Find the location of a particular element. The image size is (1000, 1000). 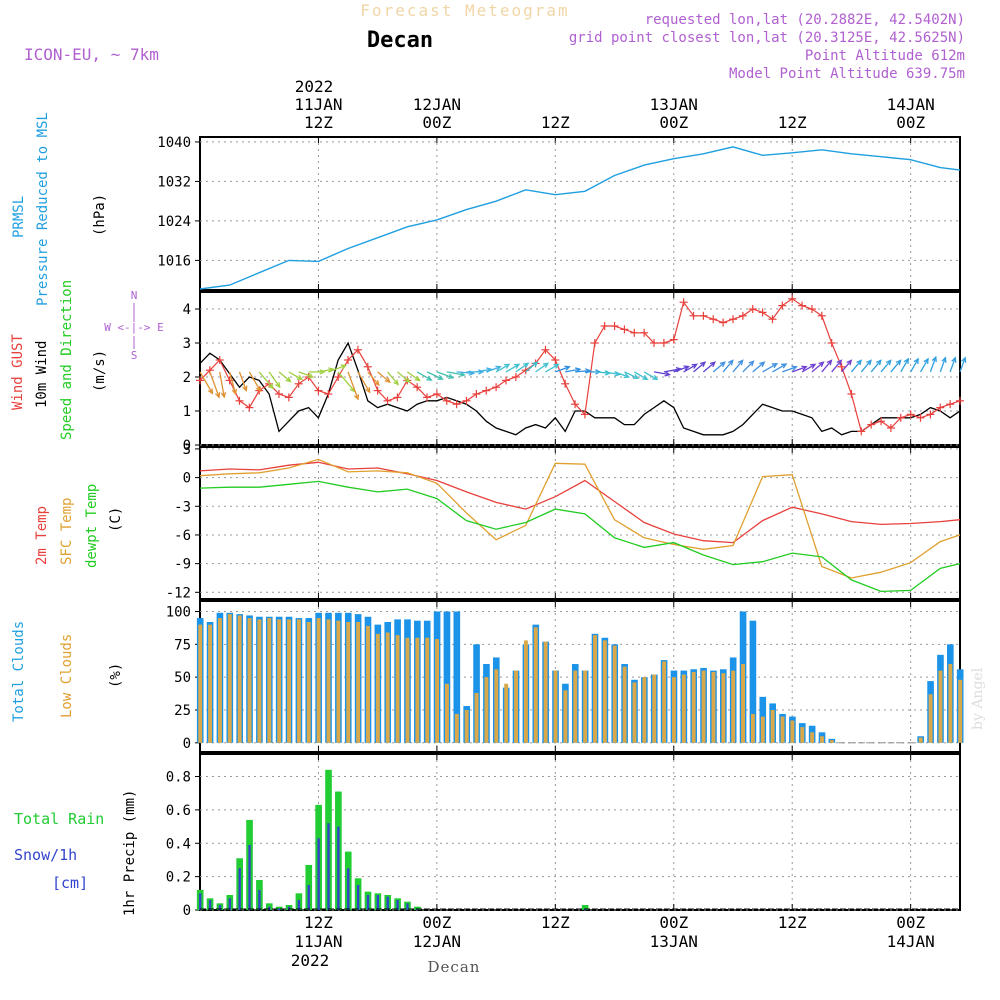

precip-ylabel: 1hr Precip (mm) is located at coordinates (130, 853).